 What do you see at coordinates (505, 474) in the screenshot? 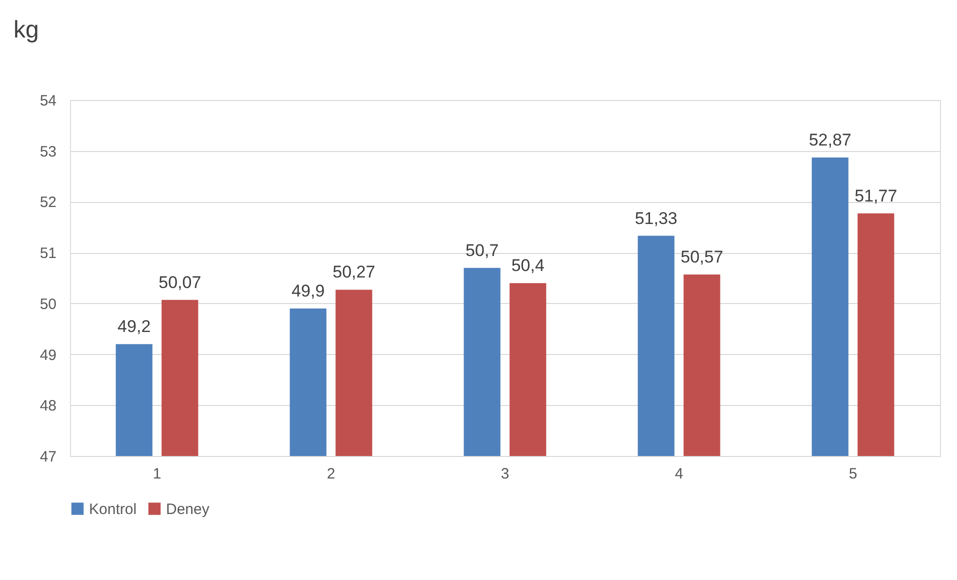
I see `x-tick-label: 3` at bounding box center [505, 474].